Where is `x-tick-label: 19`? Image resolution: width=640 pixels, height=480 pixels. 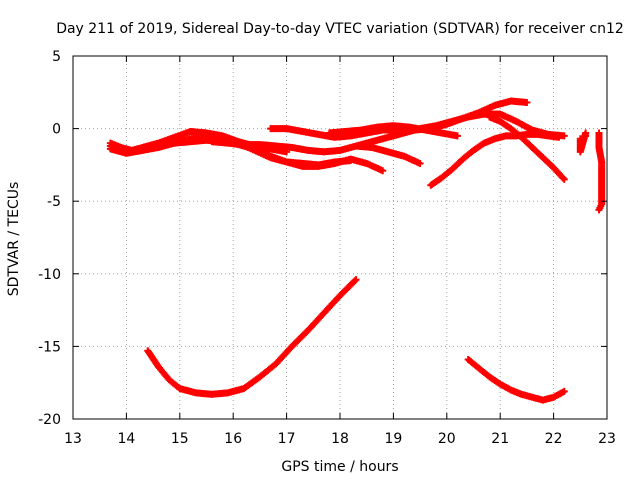
x-tick-label: 19 is located at coordinates (393, 439).